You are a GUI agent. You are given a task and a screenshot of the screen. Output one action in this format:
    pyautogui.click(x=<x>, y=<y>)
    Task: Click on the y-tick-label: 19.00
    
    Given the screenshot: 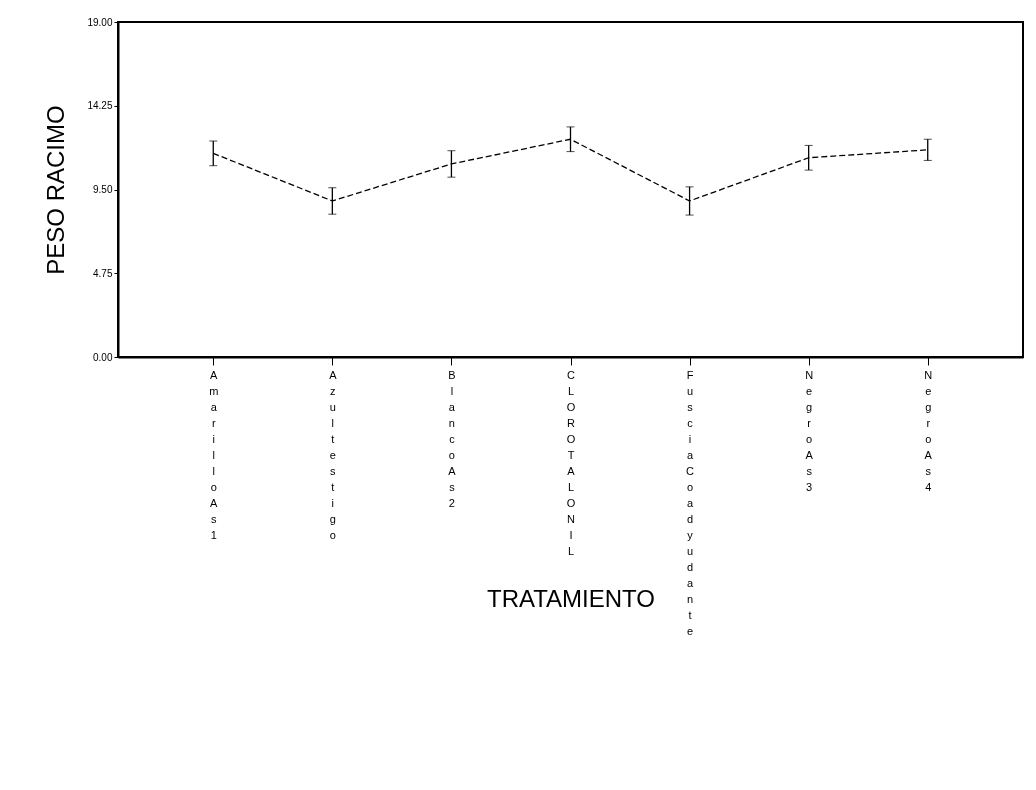 What is the action you would take?
    pyautogui.click(x=100, y=22)
    